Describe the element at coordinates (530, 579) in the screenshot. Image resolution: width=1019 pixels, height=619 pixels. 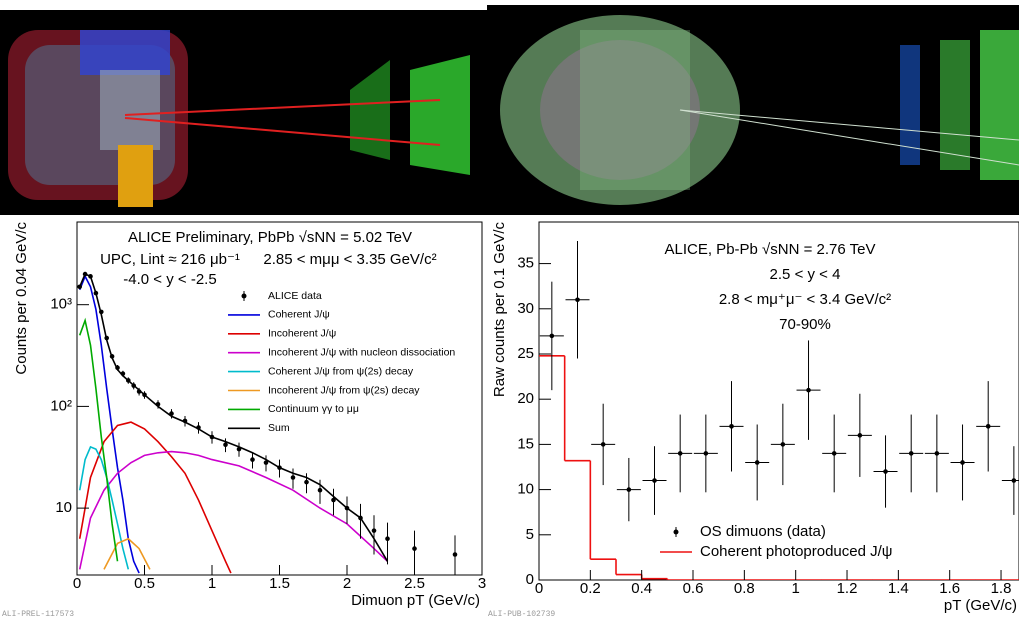
I see `y-tick-label: 0` at that location.